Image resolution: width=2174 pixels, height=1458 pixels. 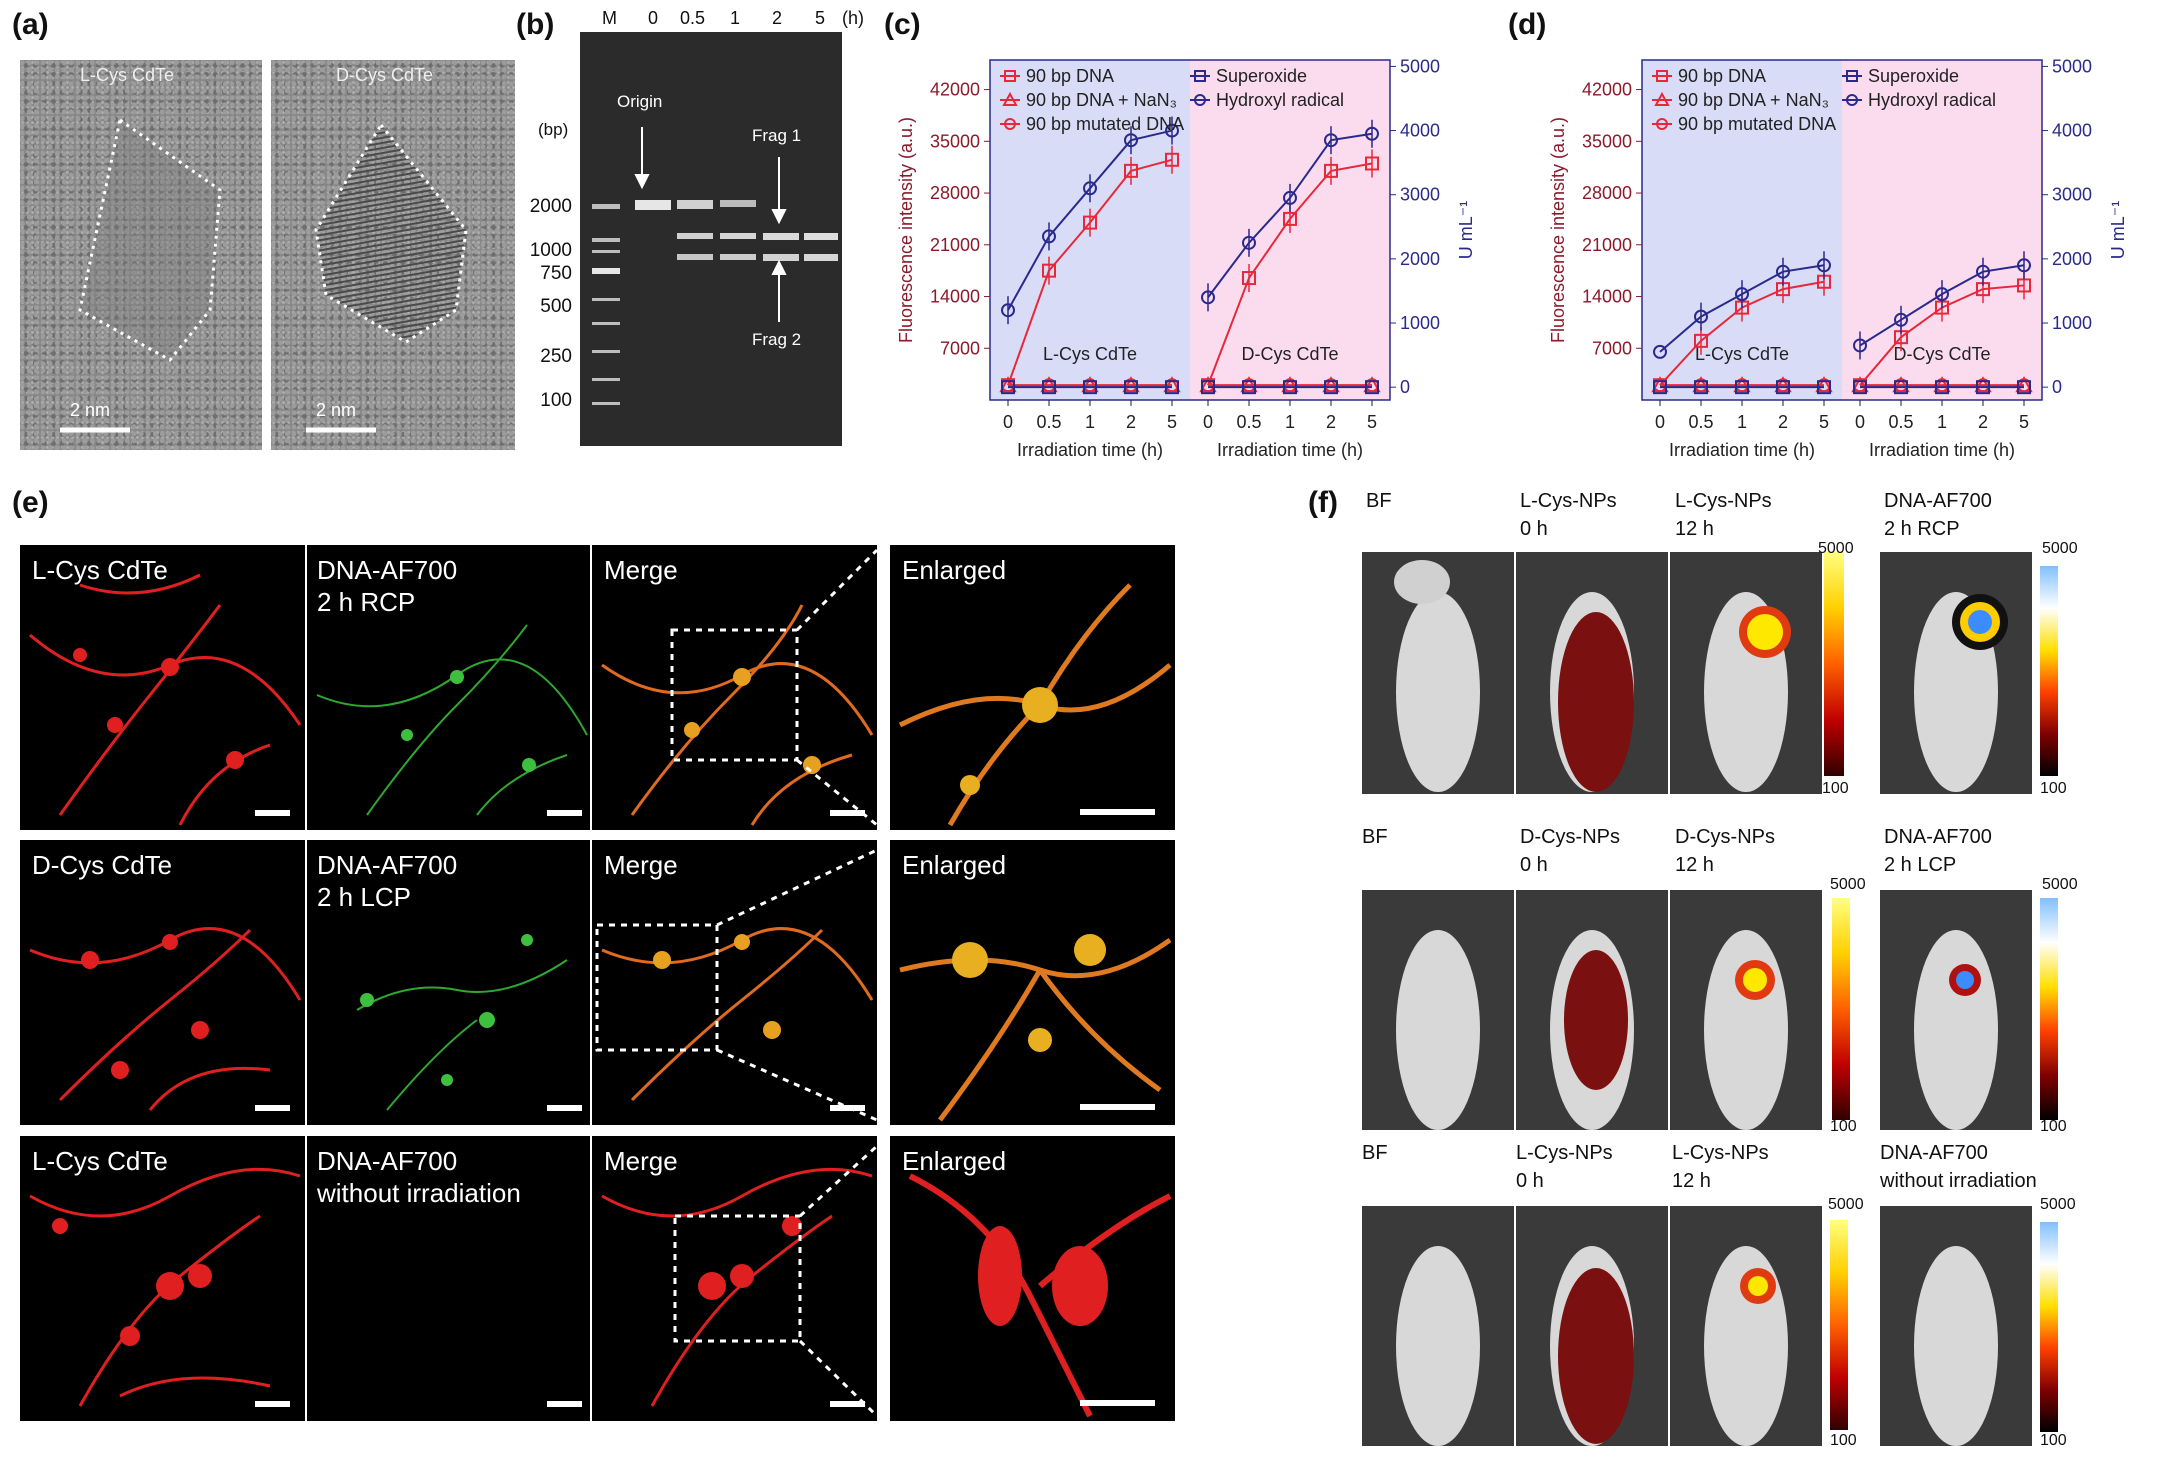 I want to click on y-right-tick-label: 1000, so click(x=1420, y=323).